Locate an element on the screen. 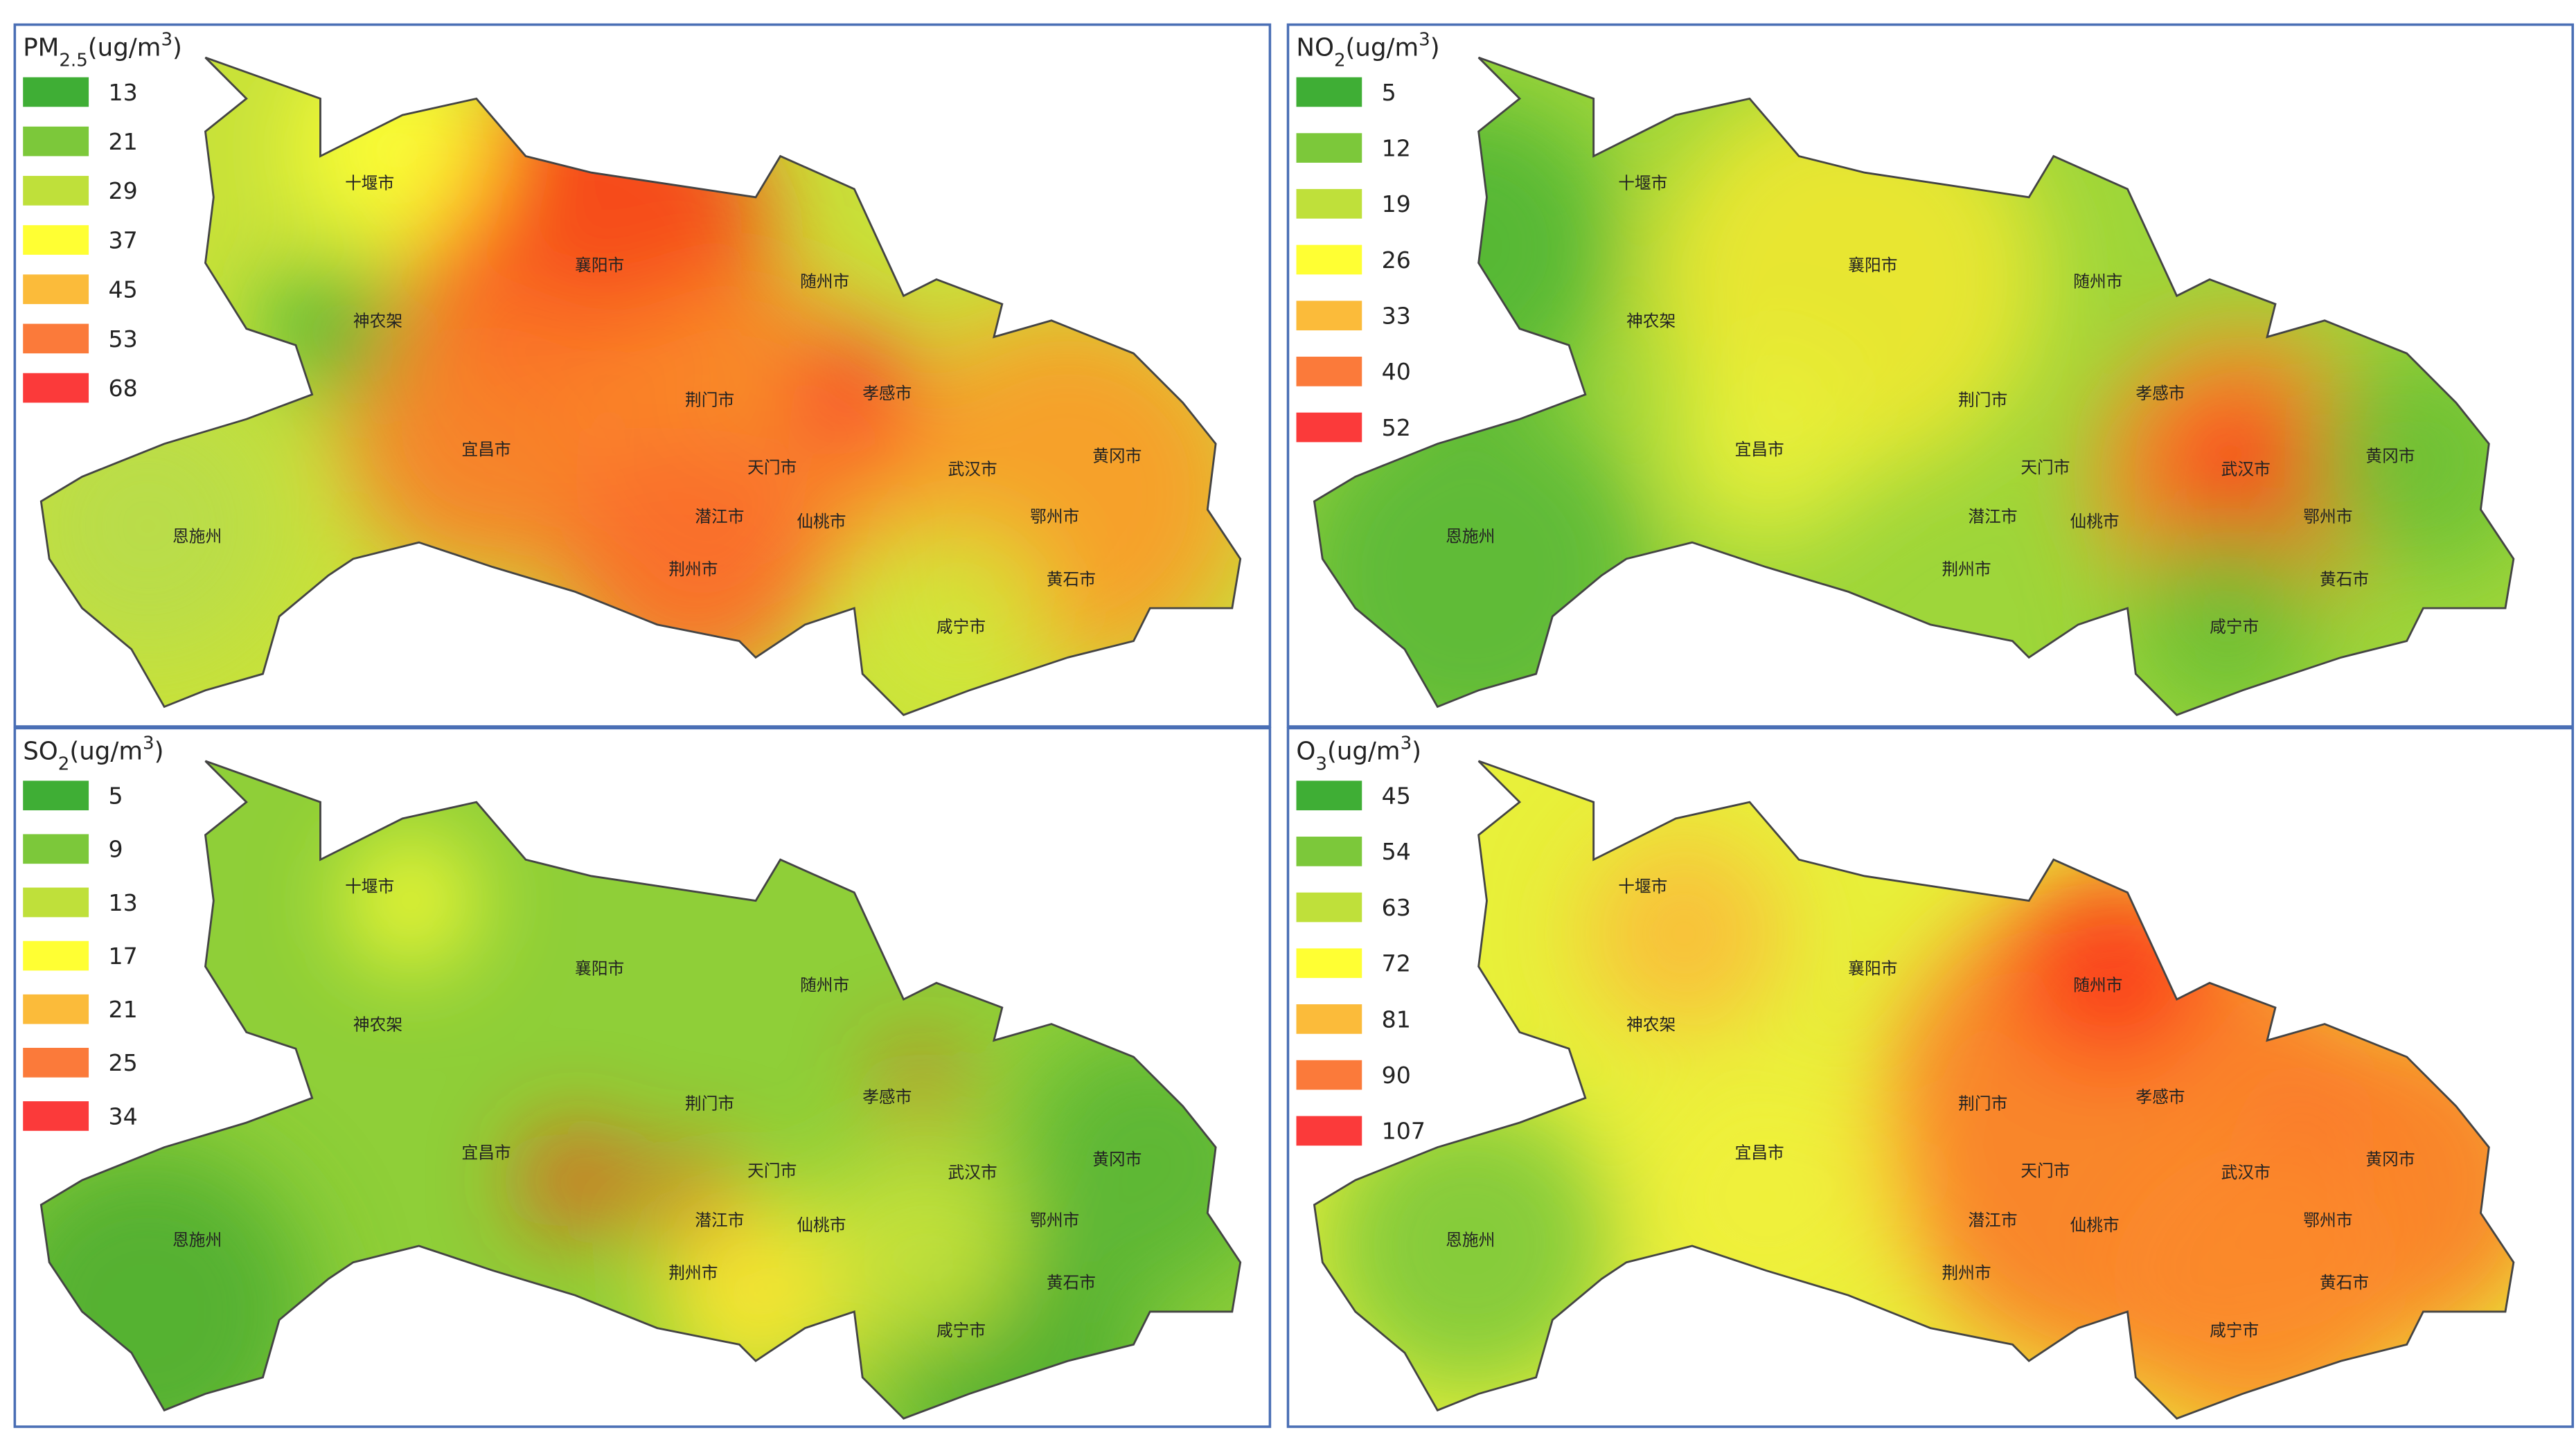 This screenshot has height=1453, width=2576. legend-title: PM2.5(ug/m3) is located at coordinates (102, 50).